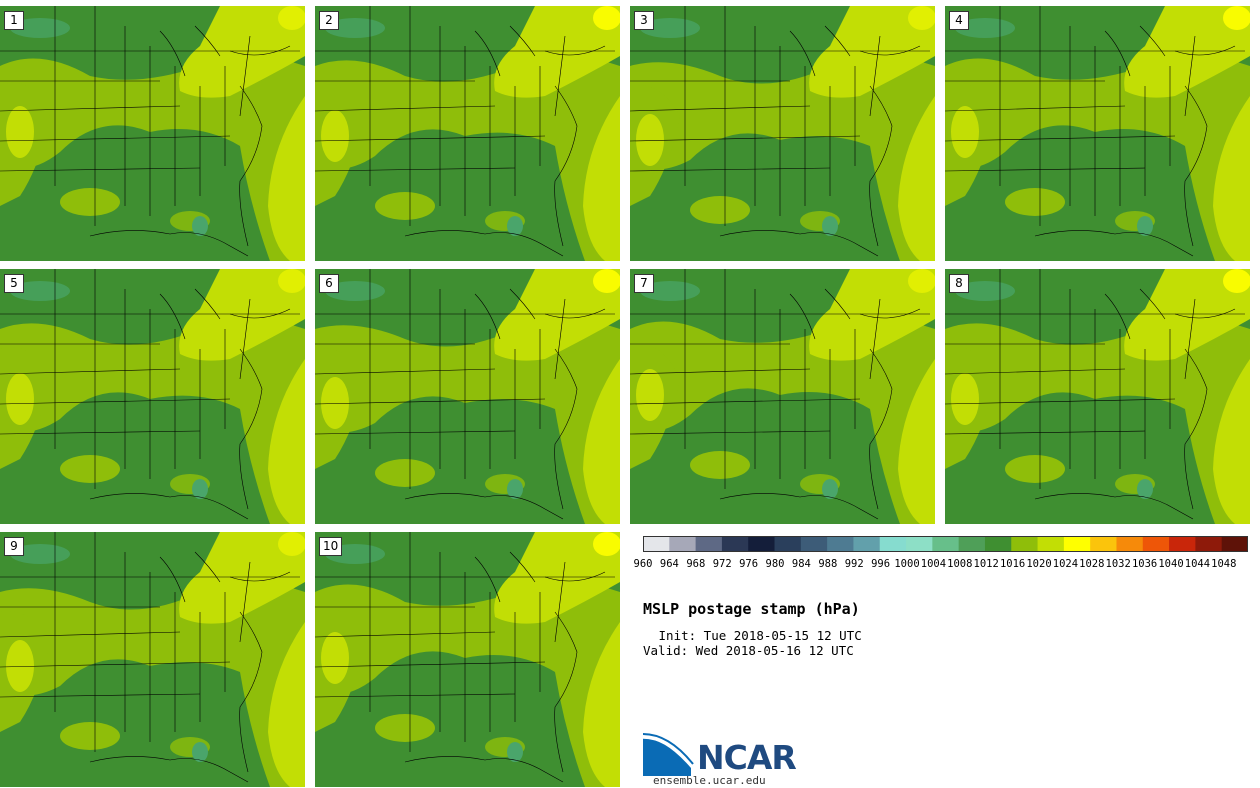 This screenshot has width=1260, height=788. I want to click on colorbar, so click(946, 544).